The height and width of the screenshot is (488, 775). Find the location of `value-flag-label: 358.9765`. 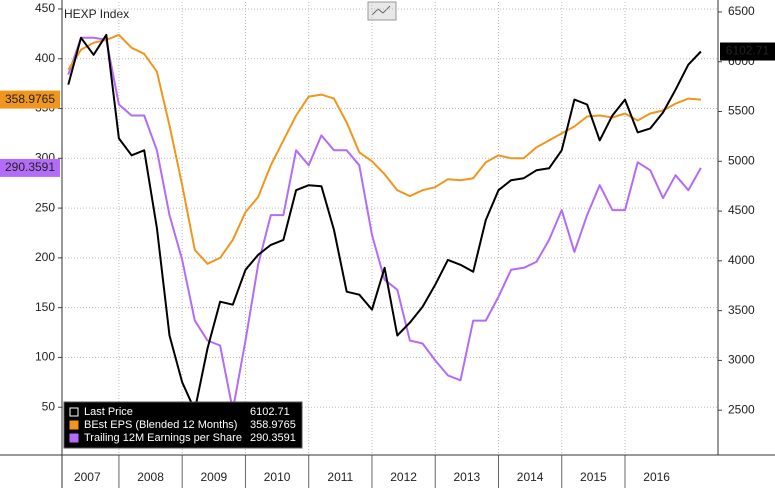

value-flag-label: 358.9765 is located at coordinates (30, 99).